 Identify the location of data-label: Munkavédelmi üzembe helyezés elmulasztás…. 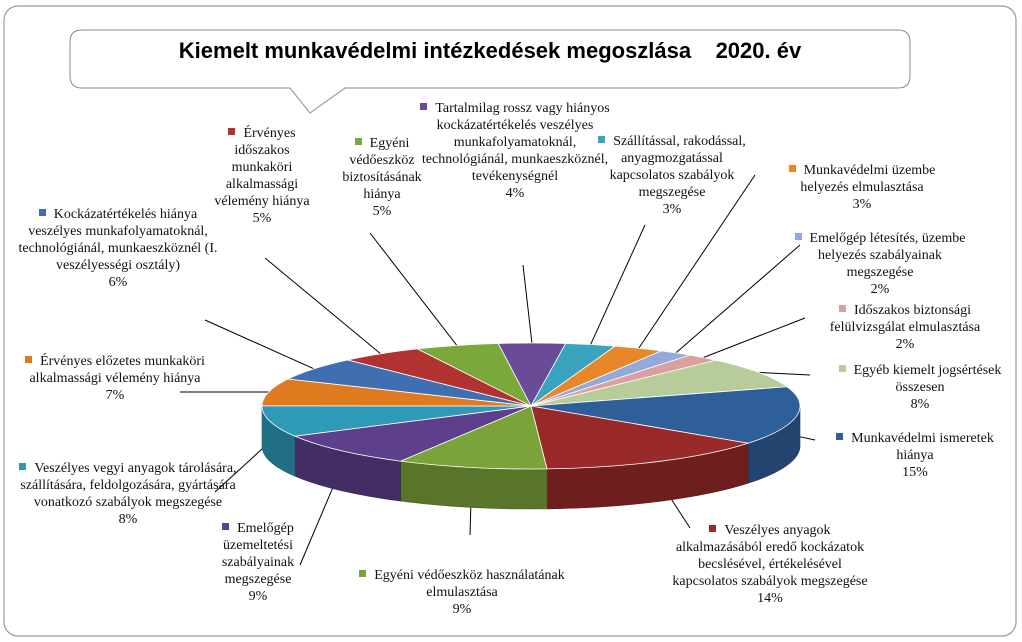
(862, 187).